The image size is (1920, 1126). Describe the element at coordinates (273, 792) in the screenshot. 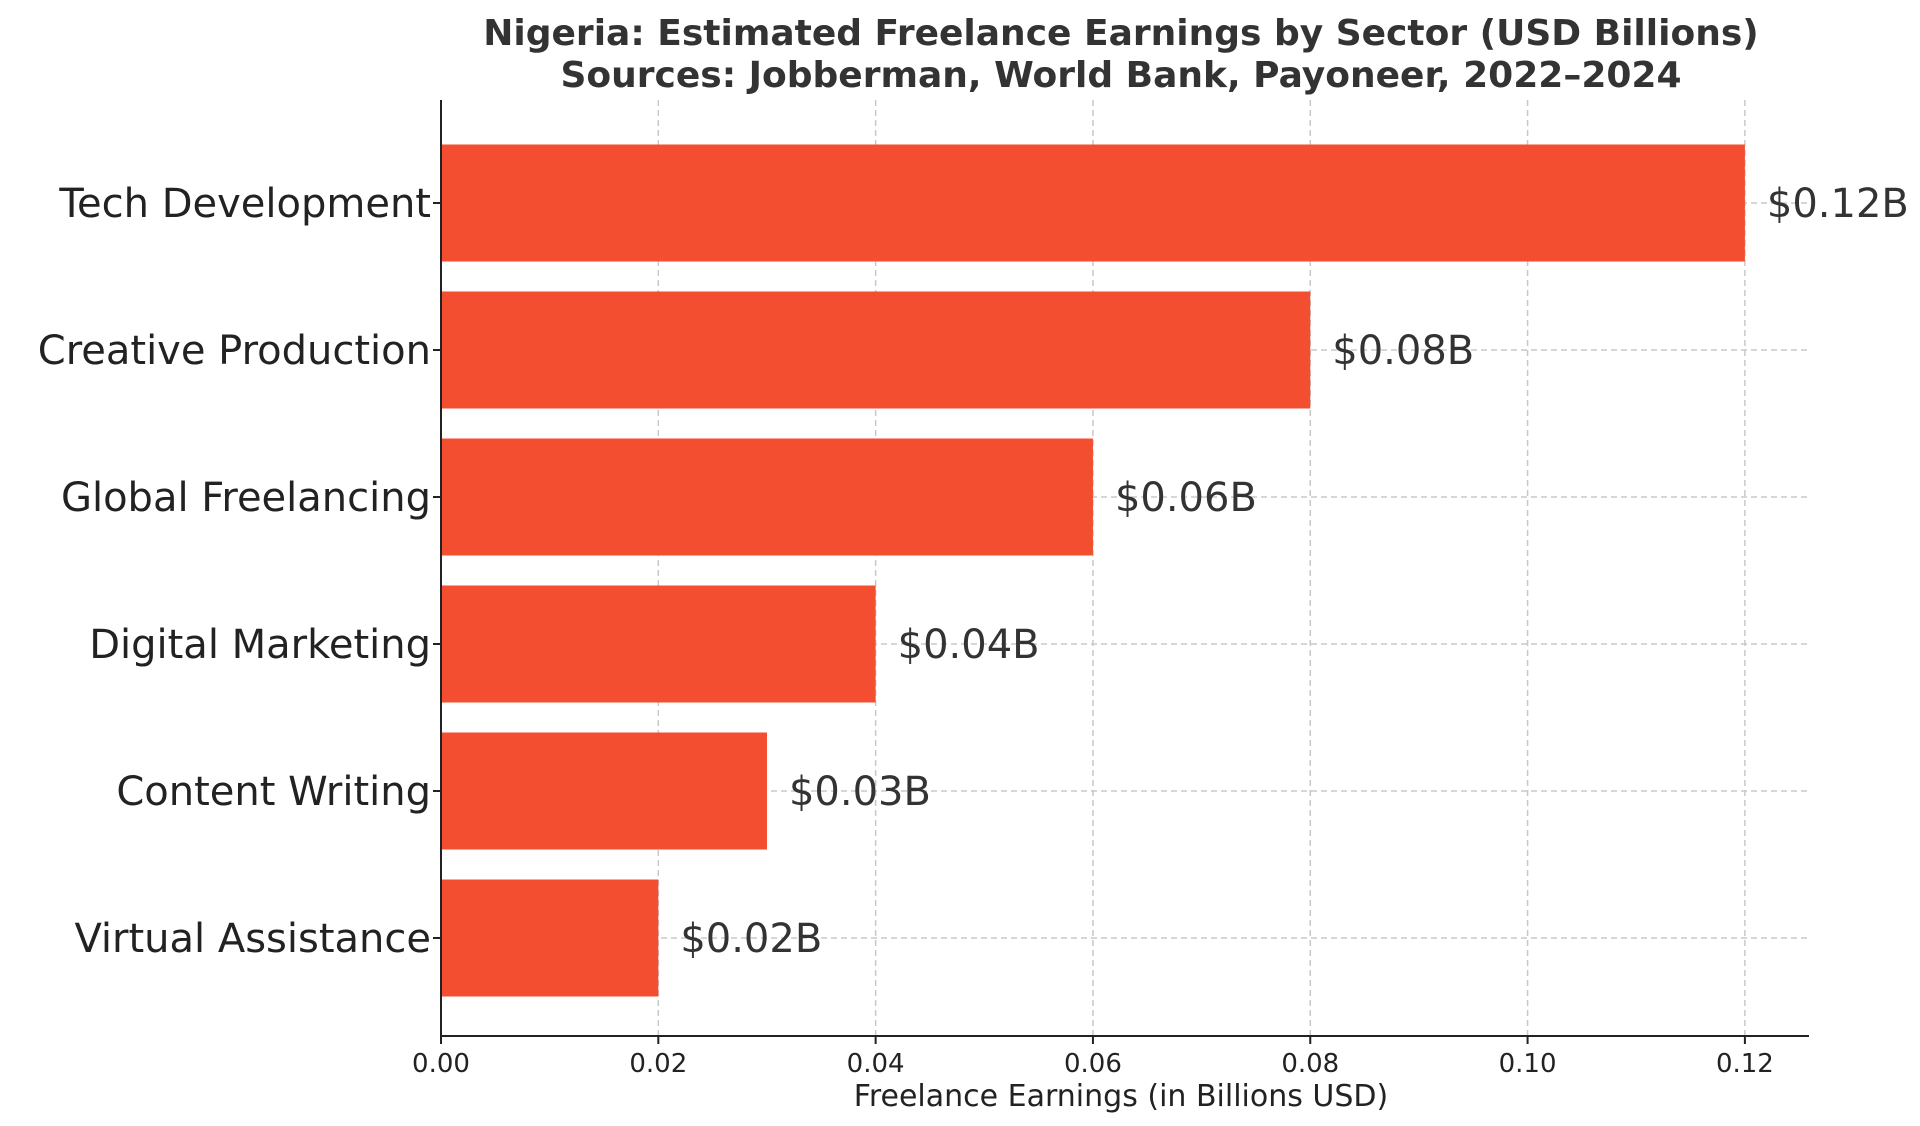

I see `category-label: Content Writing` at that location.